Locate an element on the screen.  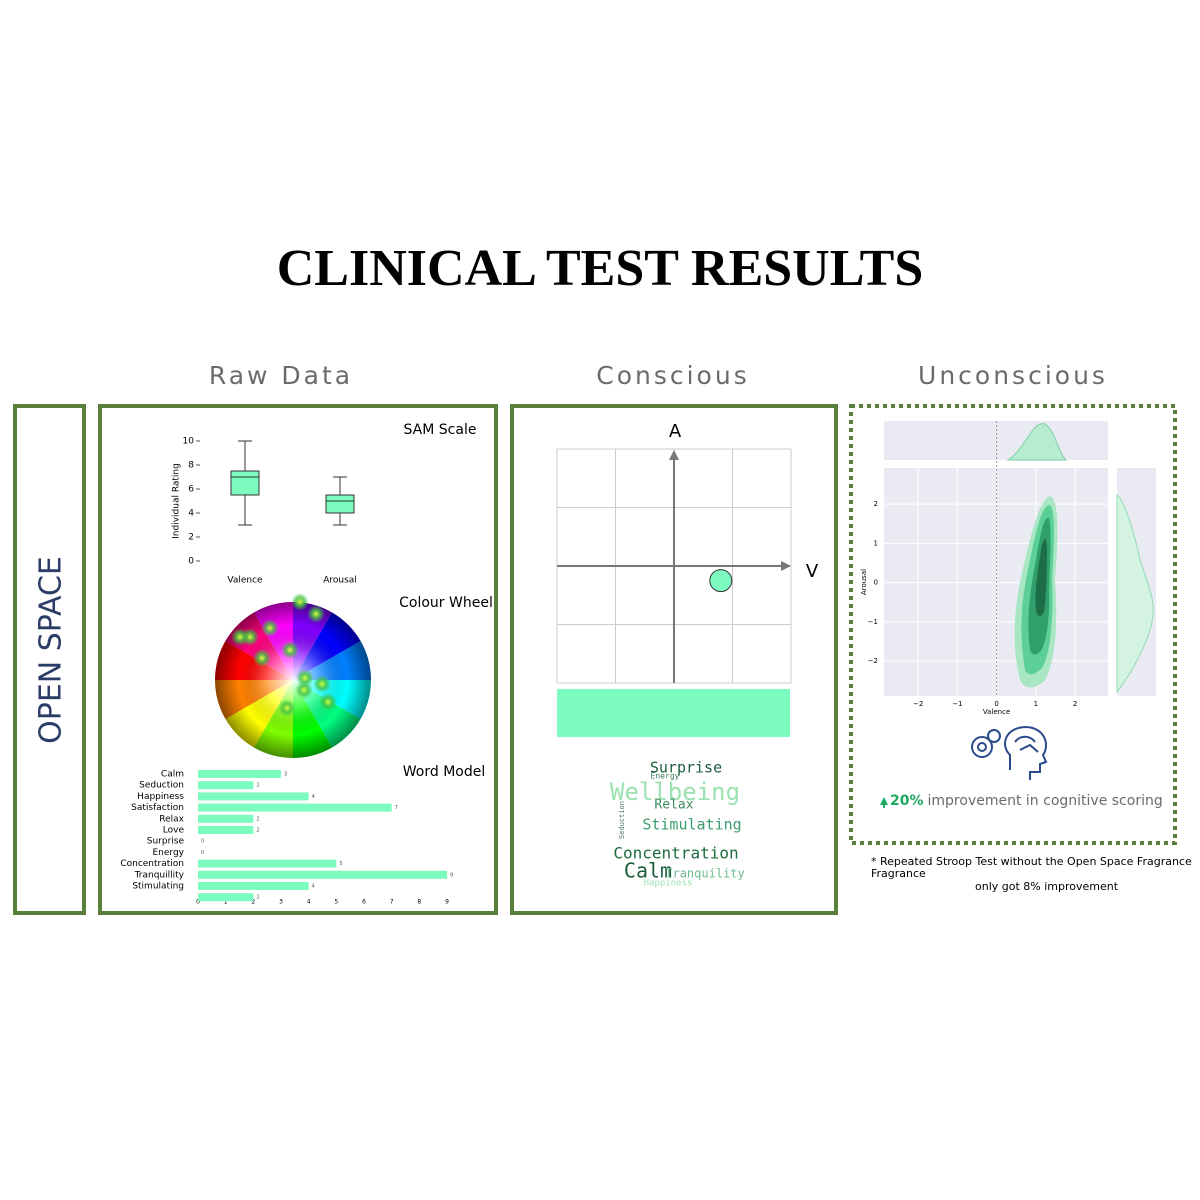
section-label: Unconscious is located at coordinates (1013, 375).